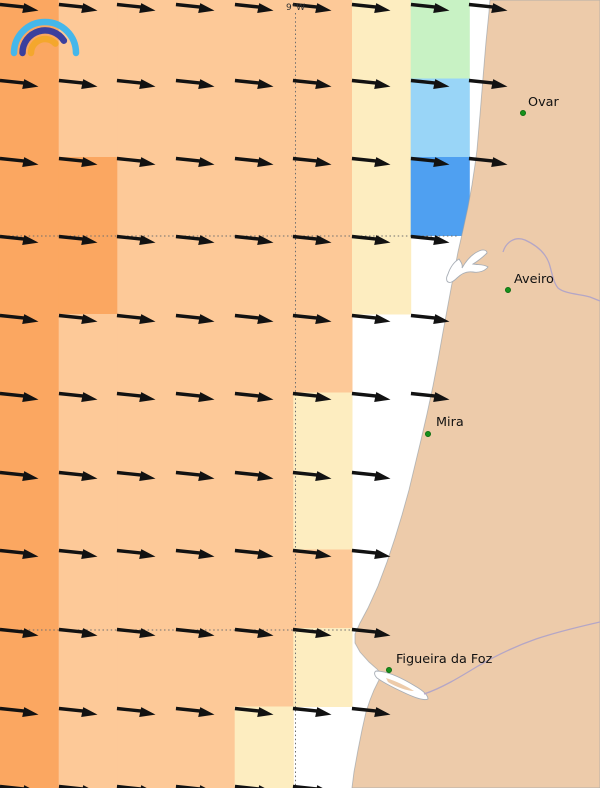 This screenshot has height=788, width=600. What do you see at coordinates (43, 46) in the screenshot?
I see `logo-inner-arc` at bounding box center [43, 46].